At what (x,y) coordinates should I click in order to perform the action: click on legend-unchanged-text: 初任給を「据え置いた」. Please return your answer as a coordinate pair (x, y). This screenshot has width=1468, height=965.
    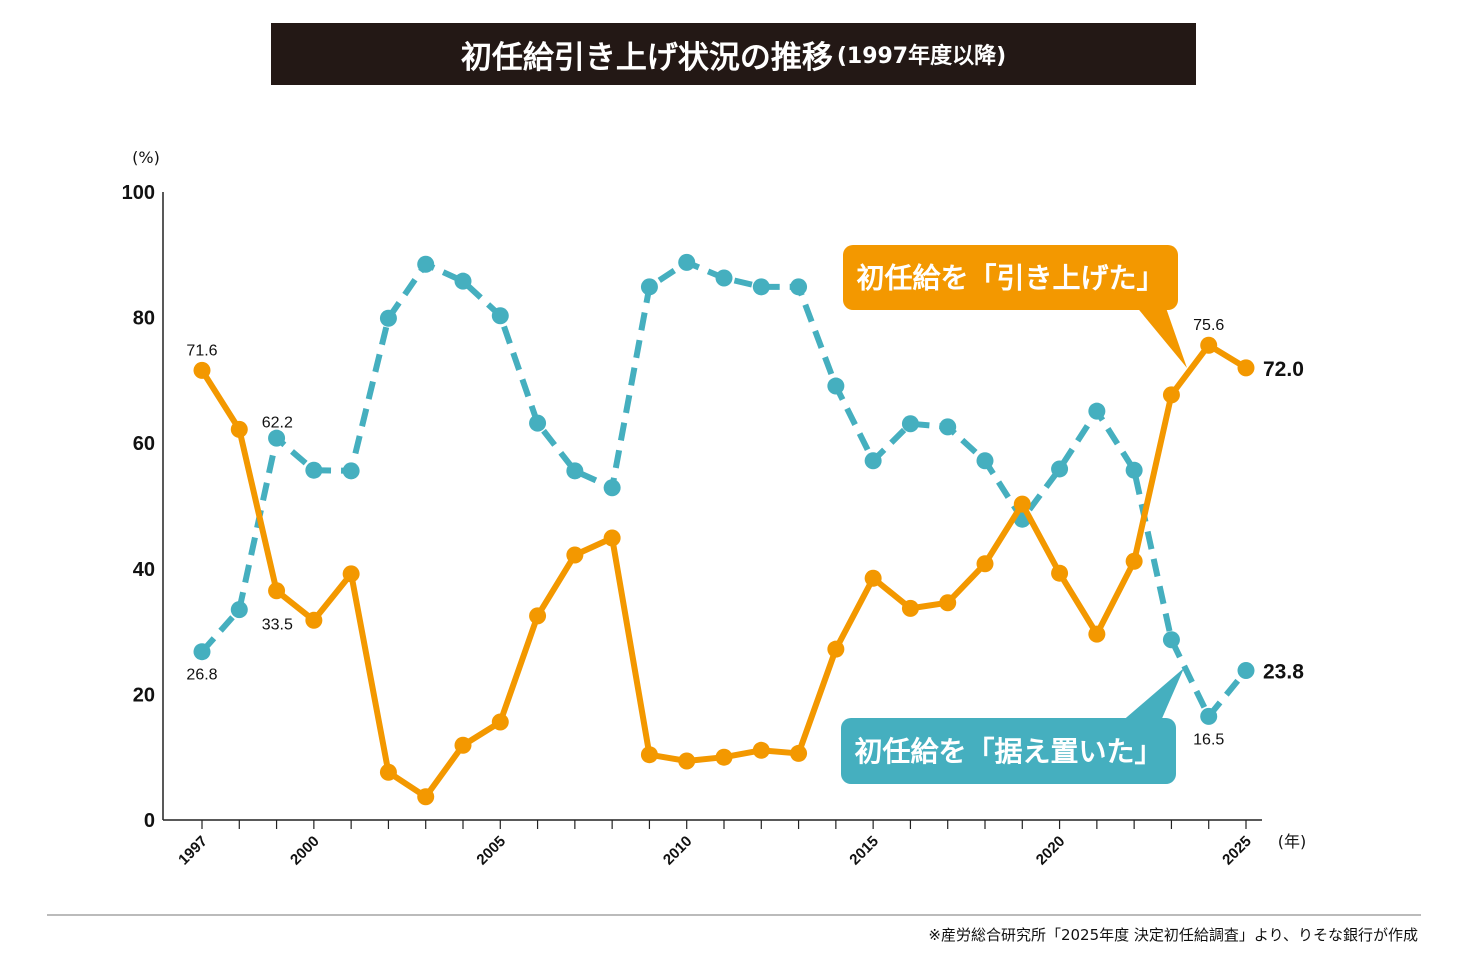
    Looking at the image, I should click on (1008, 751).